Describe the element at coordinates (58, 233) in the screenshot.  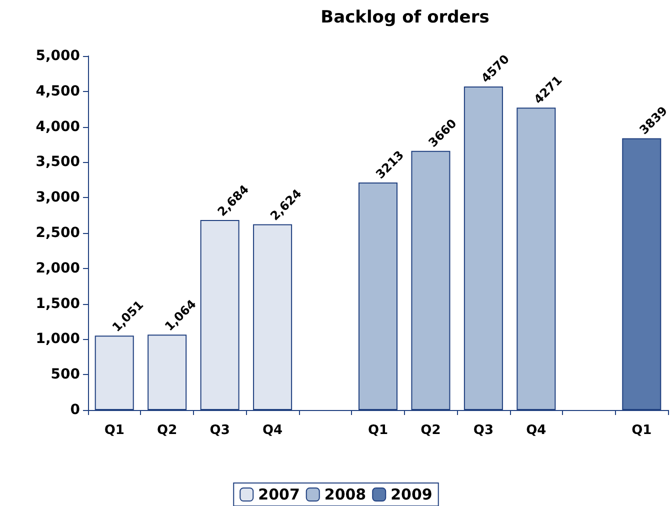
I see `y-tick-label: 2,500` at that location.